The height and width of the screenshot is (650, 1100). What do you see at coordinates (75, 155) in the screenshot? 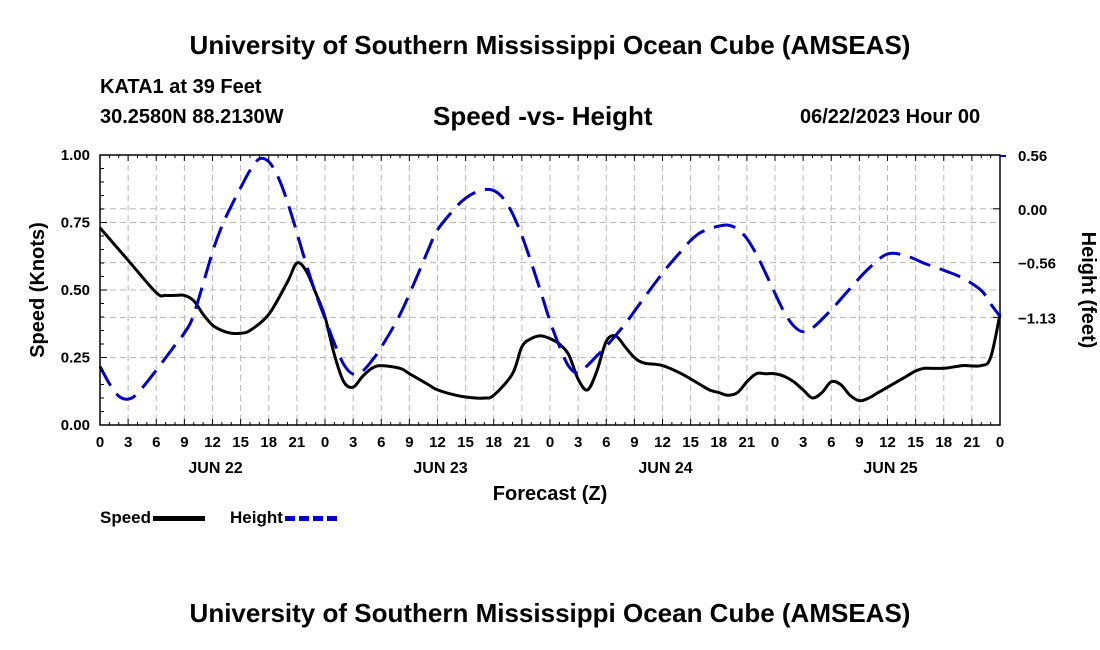
I see `y-tick-label: 1.00` at bounding box center [75, 155].